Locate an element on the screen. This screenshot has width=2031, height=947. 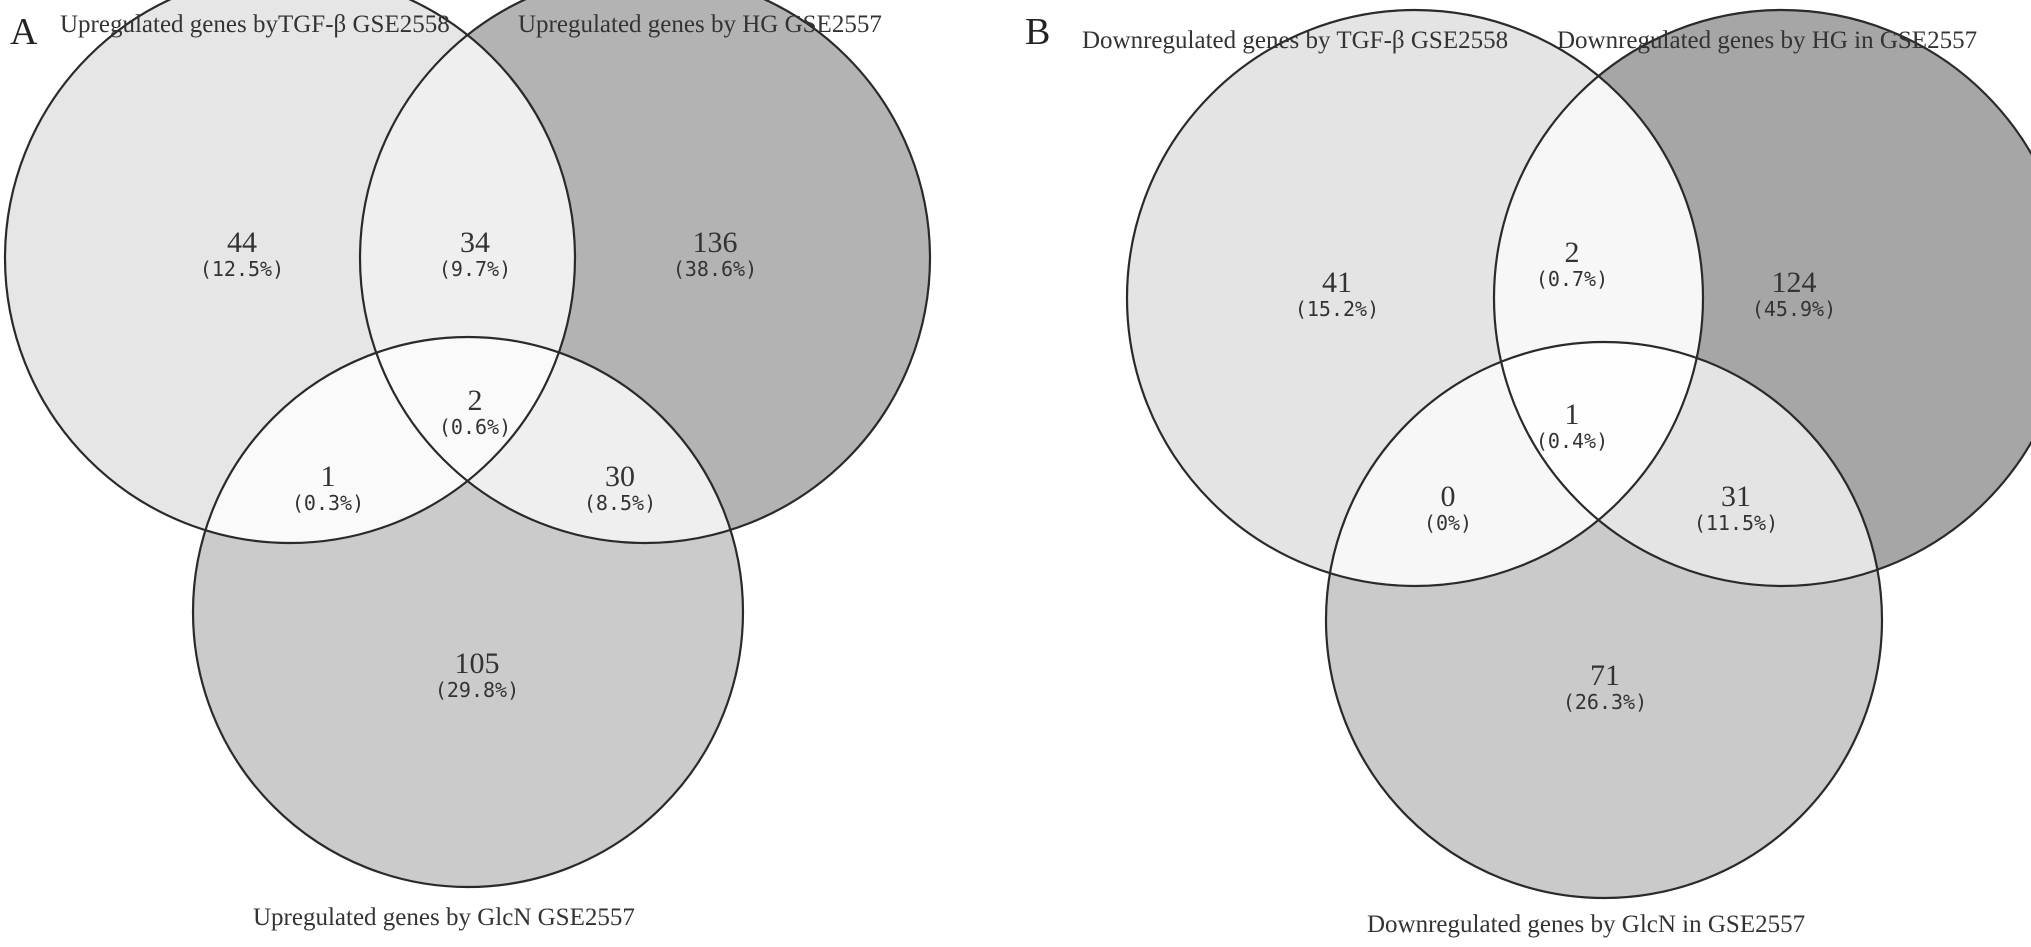
set3-label-b: Downregulated genes by GlcN in GSE2557 is located at coordinates (1586, 924).